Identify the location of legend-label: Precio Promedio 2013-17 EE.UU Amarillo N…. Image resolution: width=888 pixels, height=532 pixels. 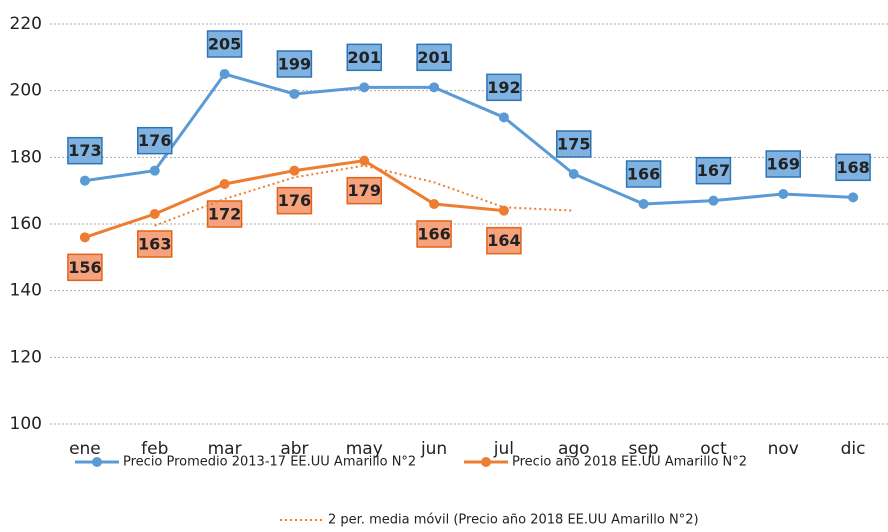
(269, 462).